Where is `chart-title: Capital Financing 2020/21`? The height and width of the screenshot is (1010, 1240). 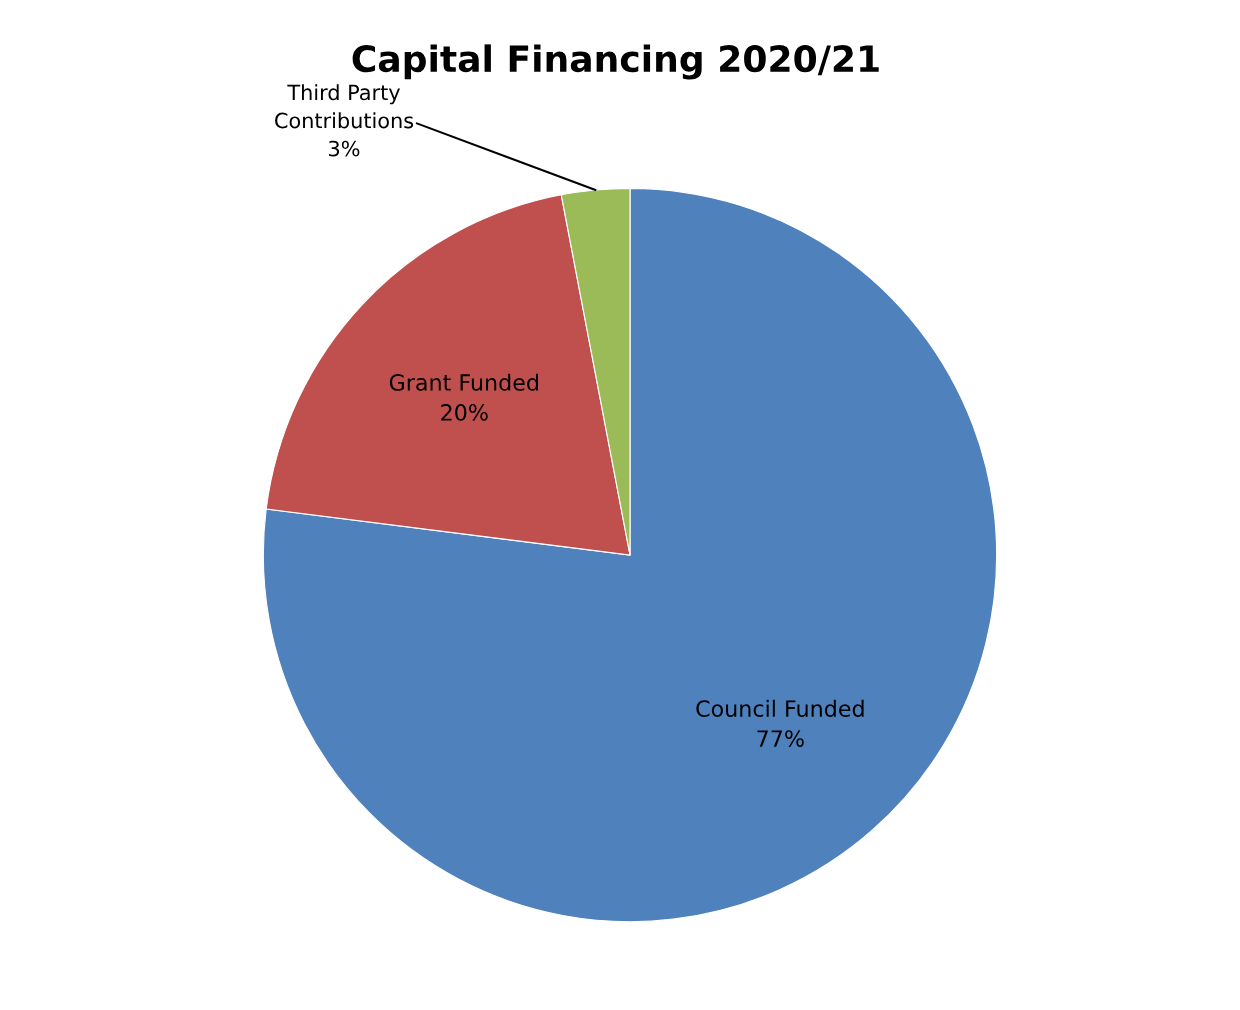
chart-title: Capital Financing 2020/21 is located at coordinates (615, 62).